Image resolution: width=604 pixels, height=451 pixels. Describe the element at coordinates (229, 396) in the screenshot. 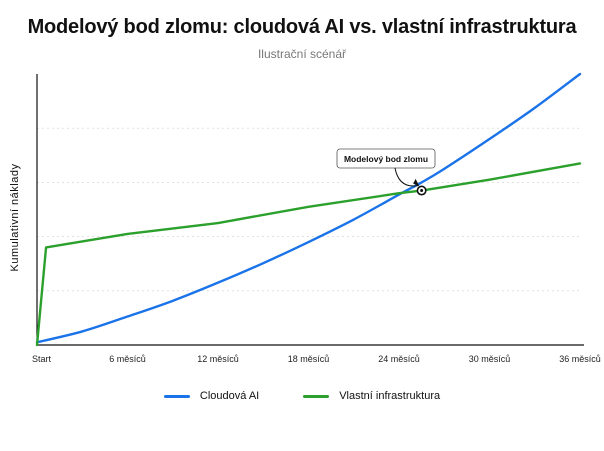

I see `legend-label-cloud: Cloudová AI` at that location.